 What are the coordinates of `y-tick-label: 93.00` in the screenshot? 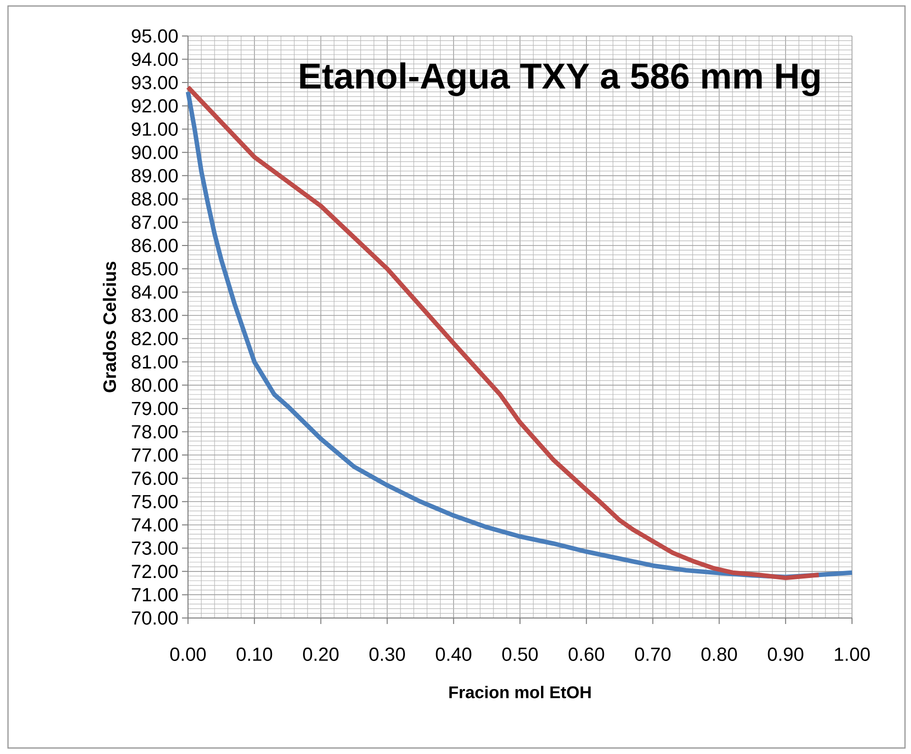 It's located at (155, 83).